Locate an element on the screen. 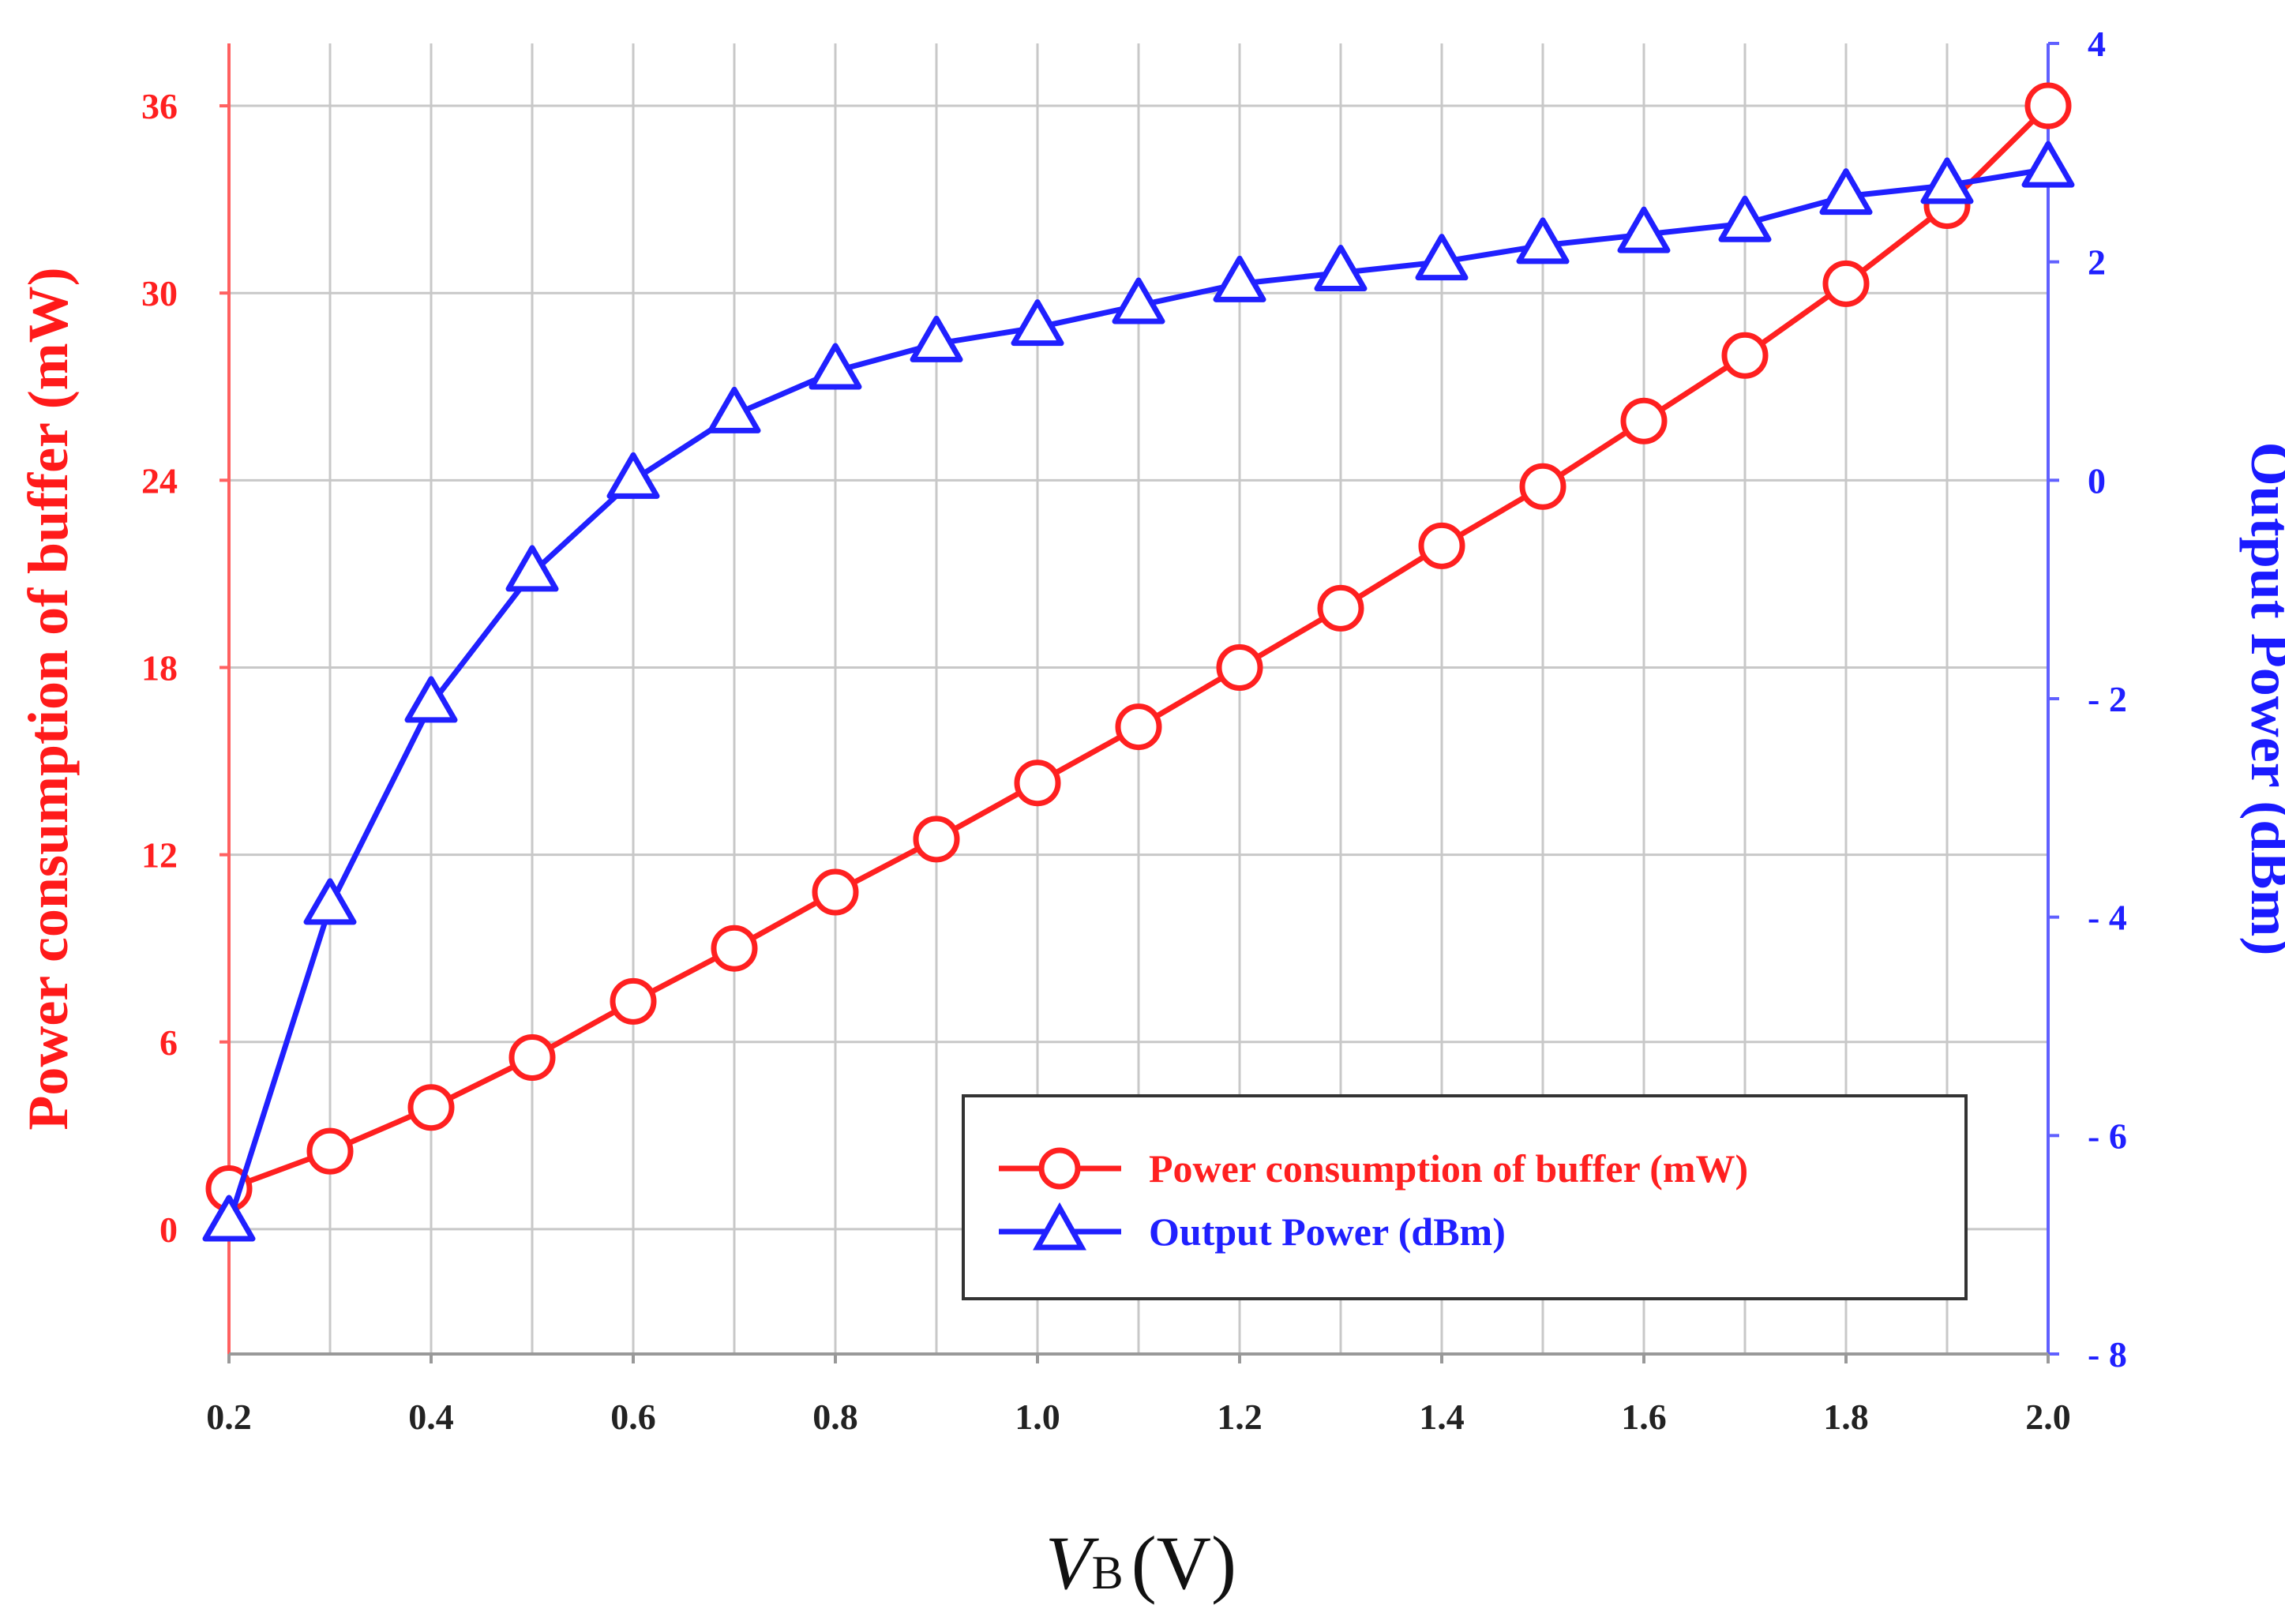 The image size is (2285, 1624). legend-box is located at coordinates (1465, 1197).